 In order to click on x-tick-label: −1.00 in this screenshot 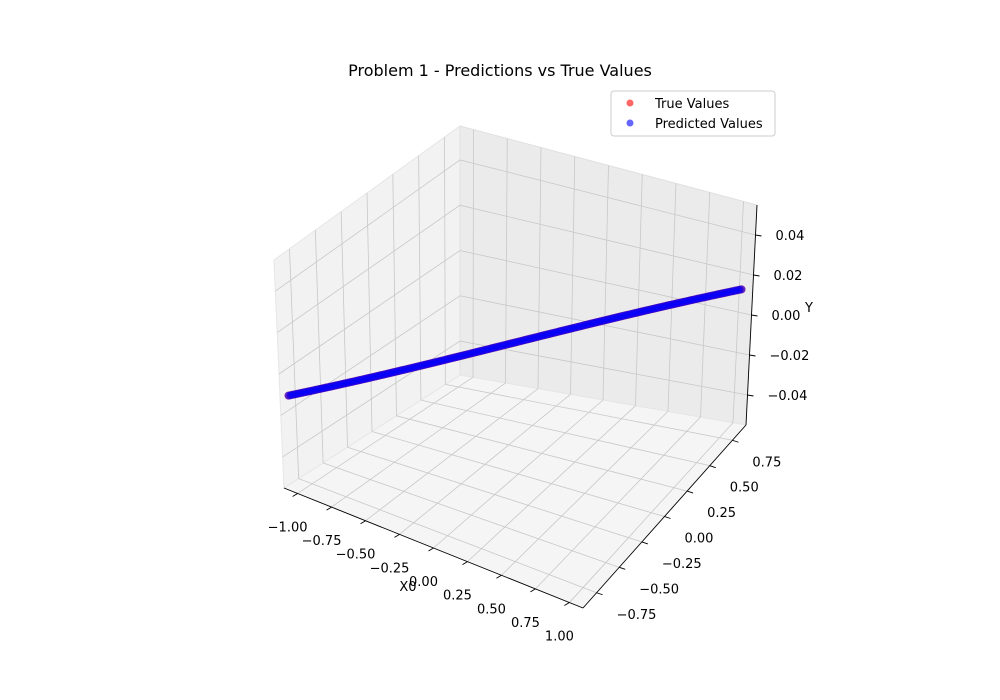, I will do `click(288, 527)`.